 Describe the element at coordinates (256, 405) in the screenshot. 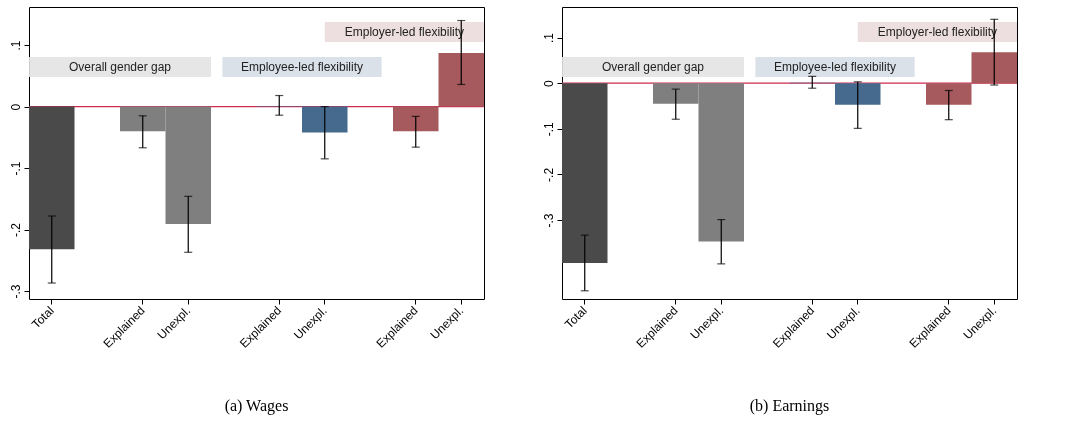

I see `text: (a) Wages` at that location.